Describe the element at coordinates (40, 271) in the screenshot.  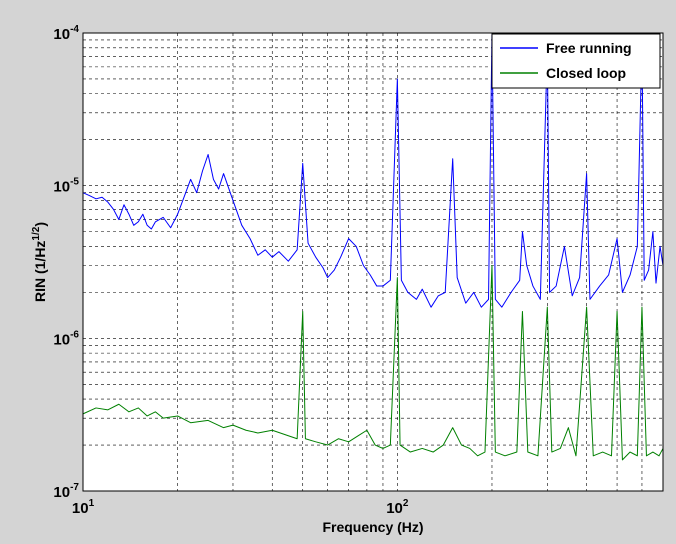
I see `y-axis-label-base: RIN (1/Hz` at that location.